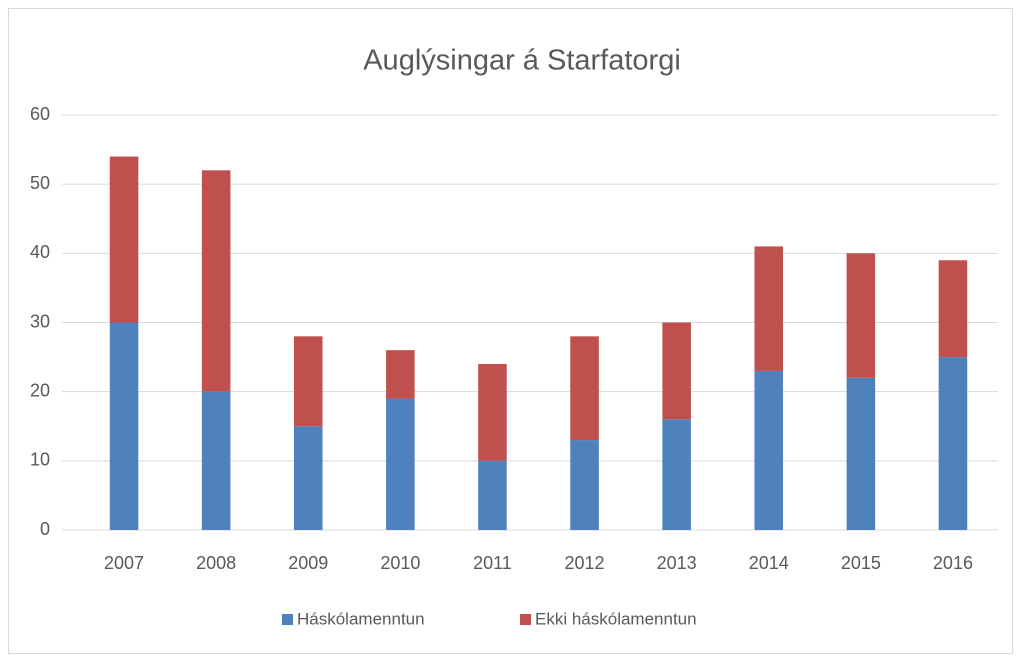 The height and width of the screenshot is (658, 1017). I want to click on x-tick-label: 2014, so click(769, 563).